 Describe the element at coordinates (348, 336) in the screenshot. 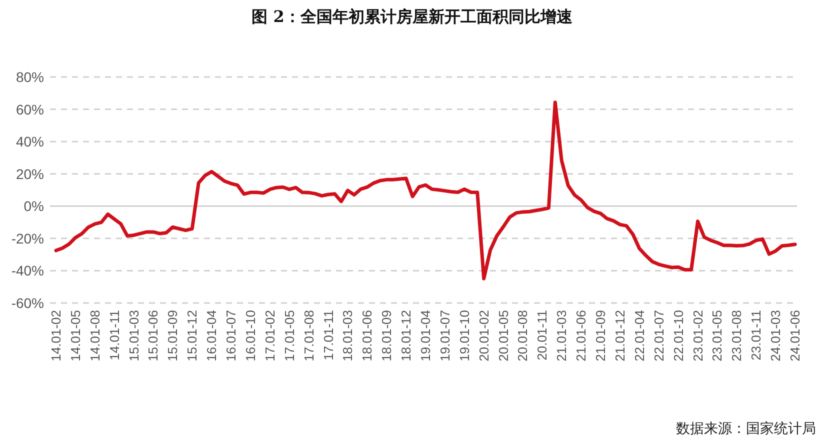

I see `x-tick-label: 18.01-03` at that location.